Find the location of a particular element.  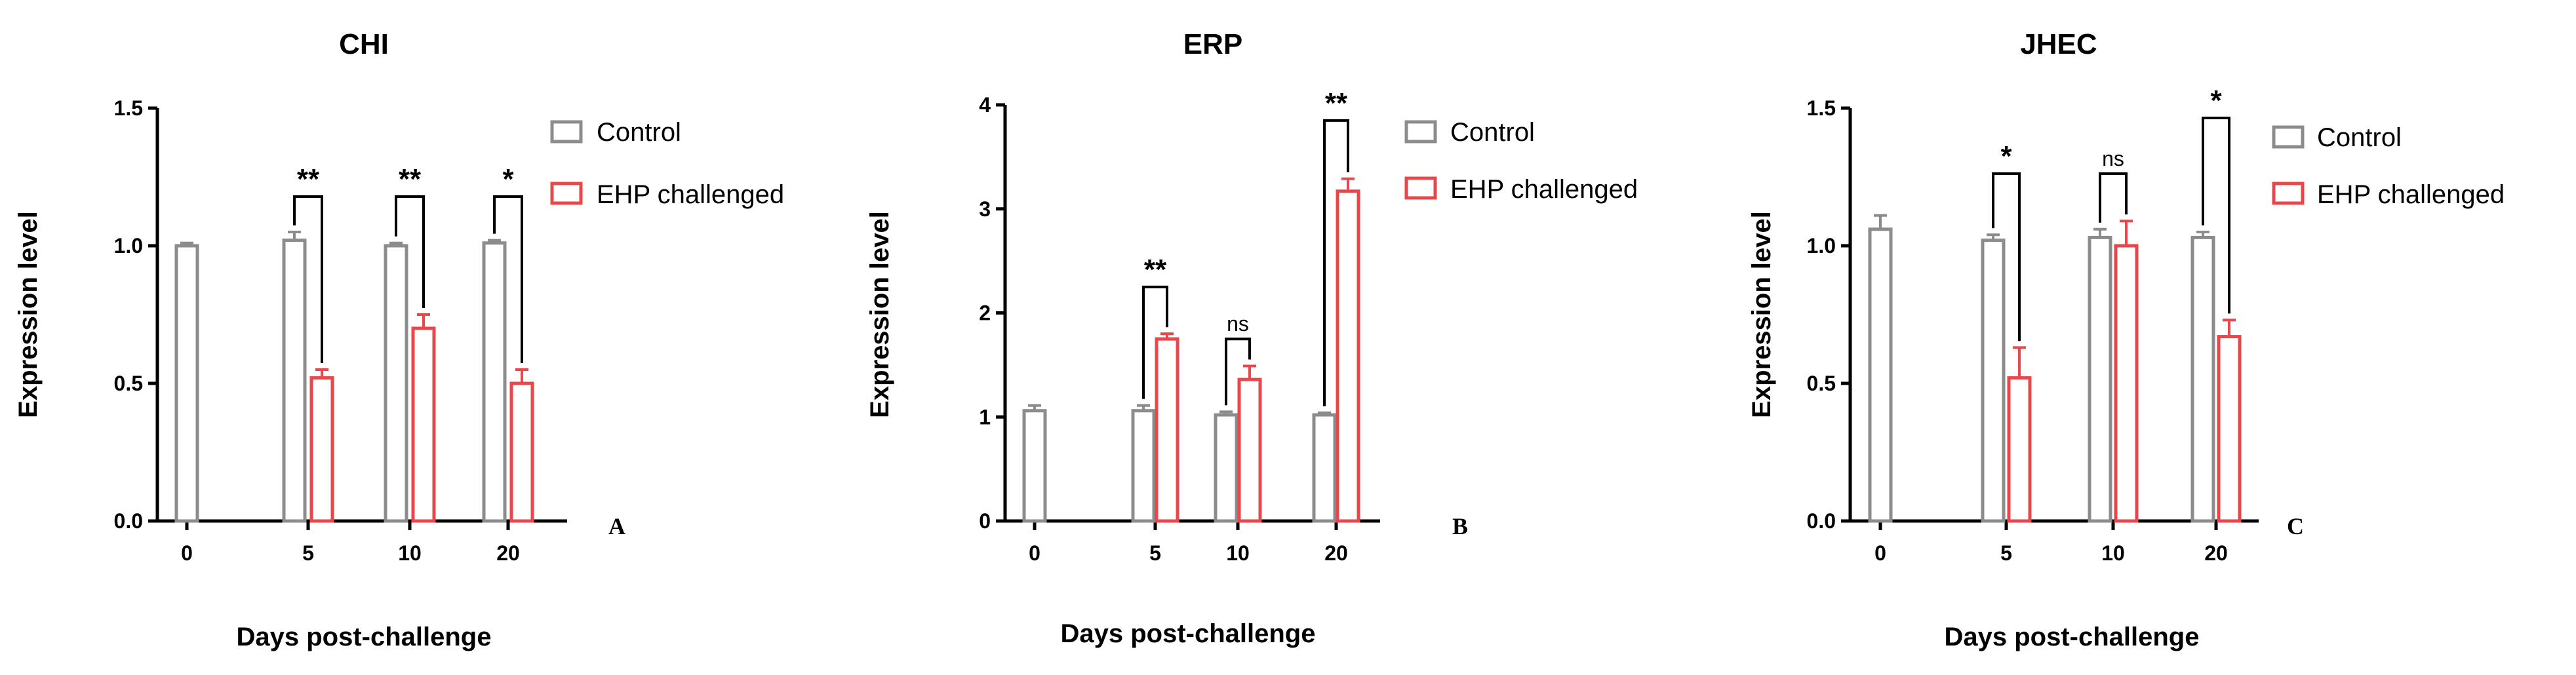

x-tick-label-a-0: 0 is located at coordinates (187, 553).